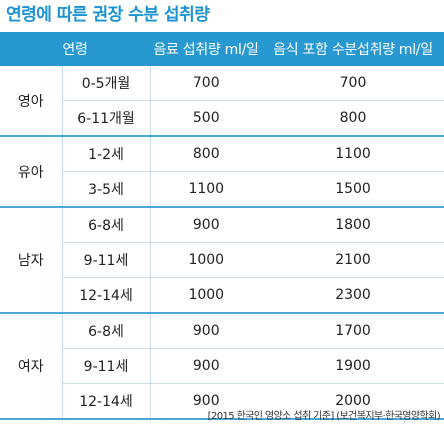 The height and width of the screenshot is (432, 444). I want to click on table-row: 9-11세 900 1900, so click(222, 366).